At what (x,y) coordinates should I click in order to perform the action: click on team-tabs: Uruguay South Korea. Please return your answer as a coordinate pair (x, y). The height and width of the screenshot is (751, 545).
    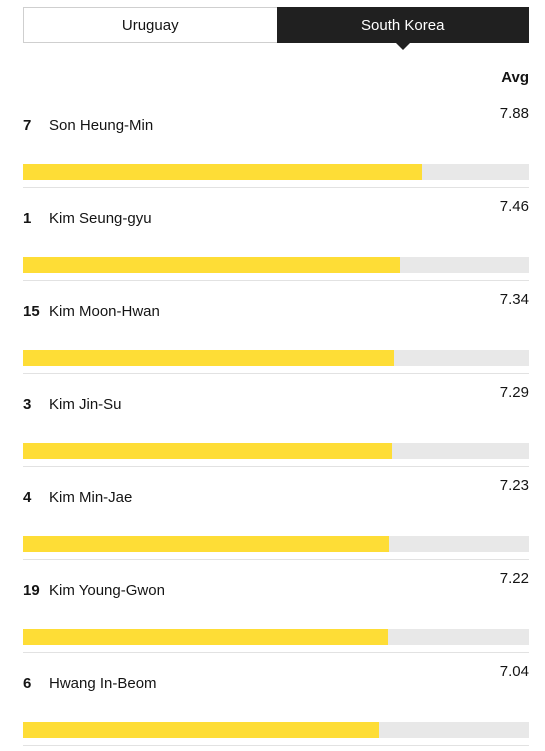
    Looking at the image, I should click on (276, 28).